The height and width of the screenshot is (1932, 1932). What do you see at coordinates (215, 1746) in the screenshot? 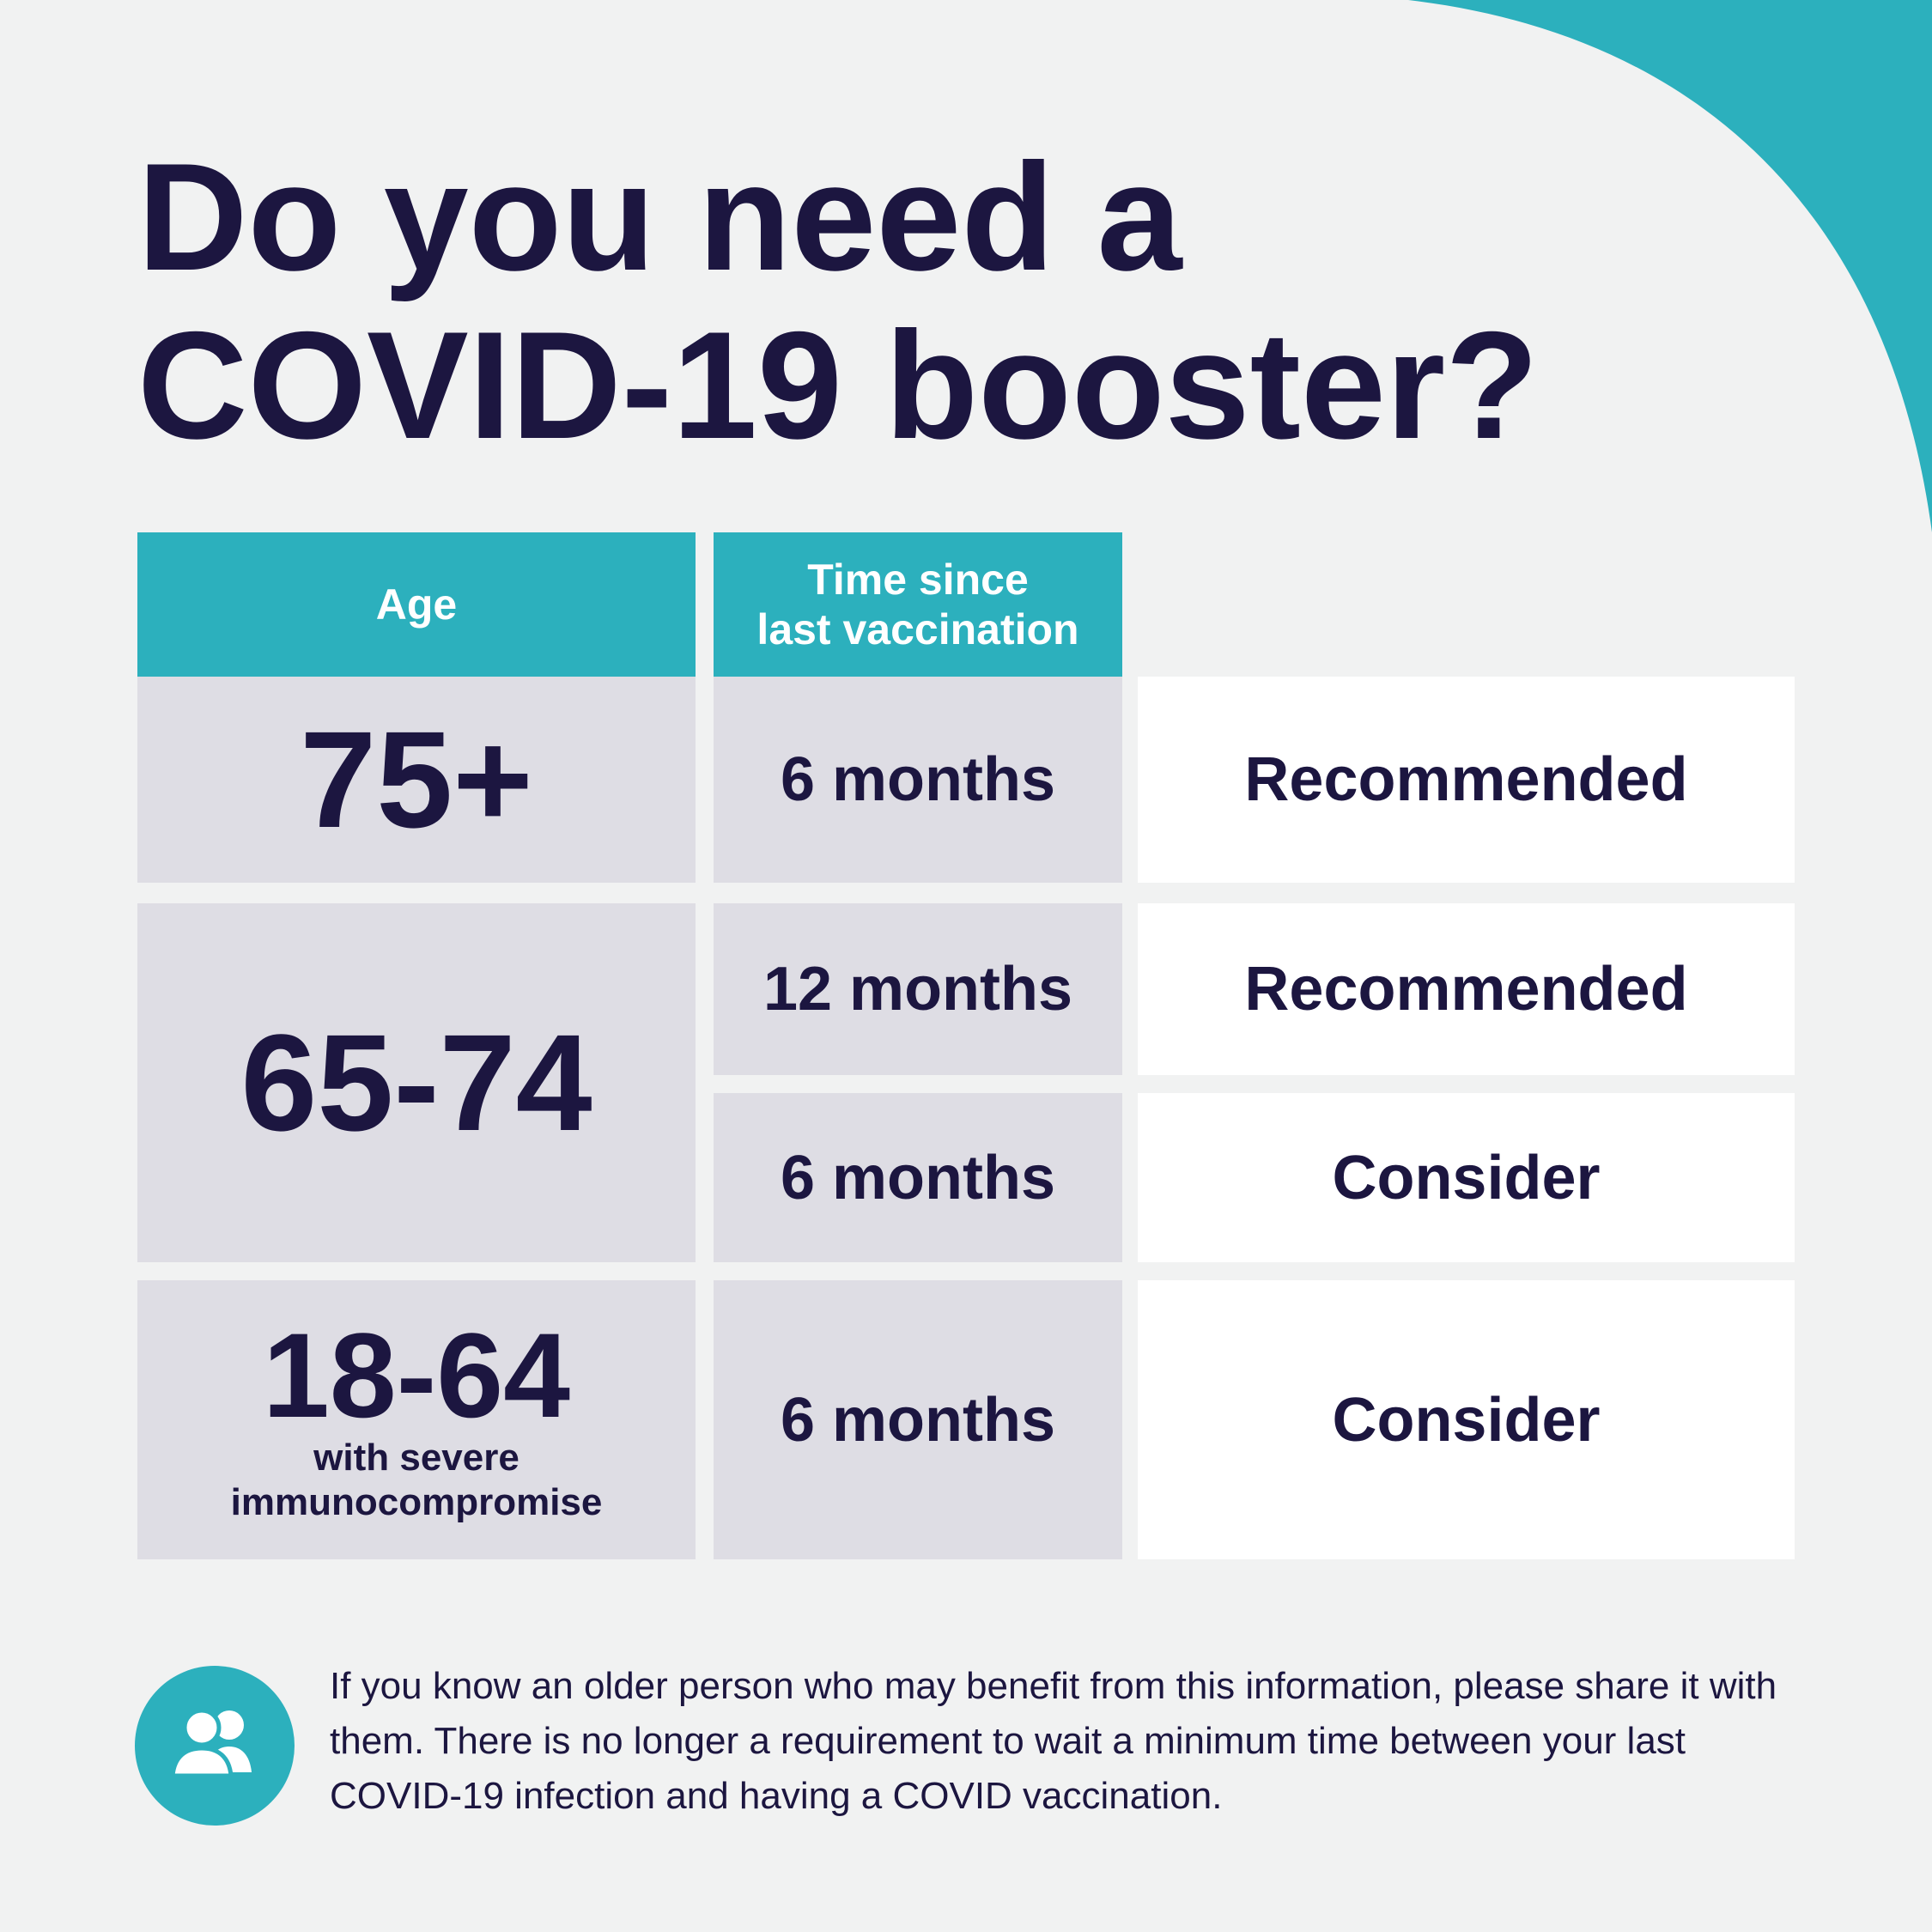
I see `people-icon` at bounding box center [215, 1746].